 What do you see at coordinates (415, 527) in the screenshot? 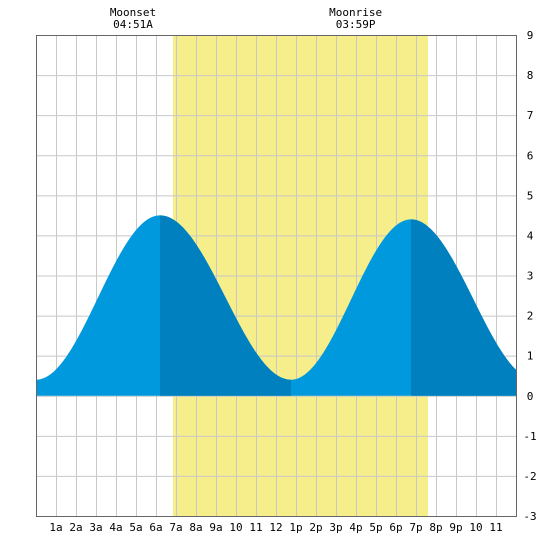
I see `x-tick-label: 7p` at bounding box center [415, 527].